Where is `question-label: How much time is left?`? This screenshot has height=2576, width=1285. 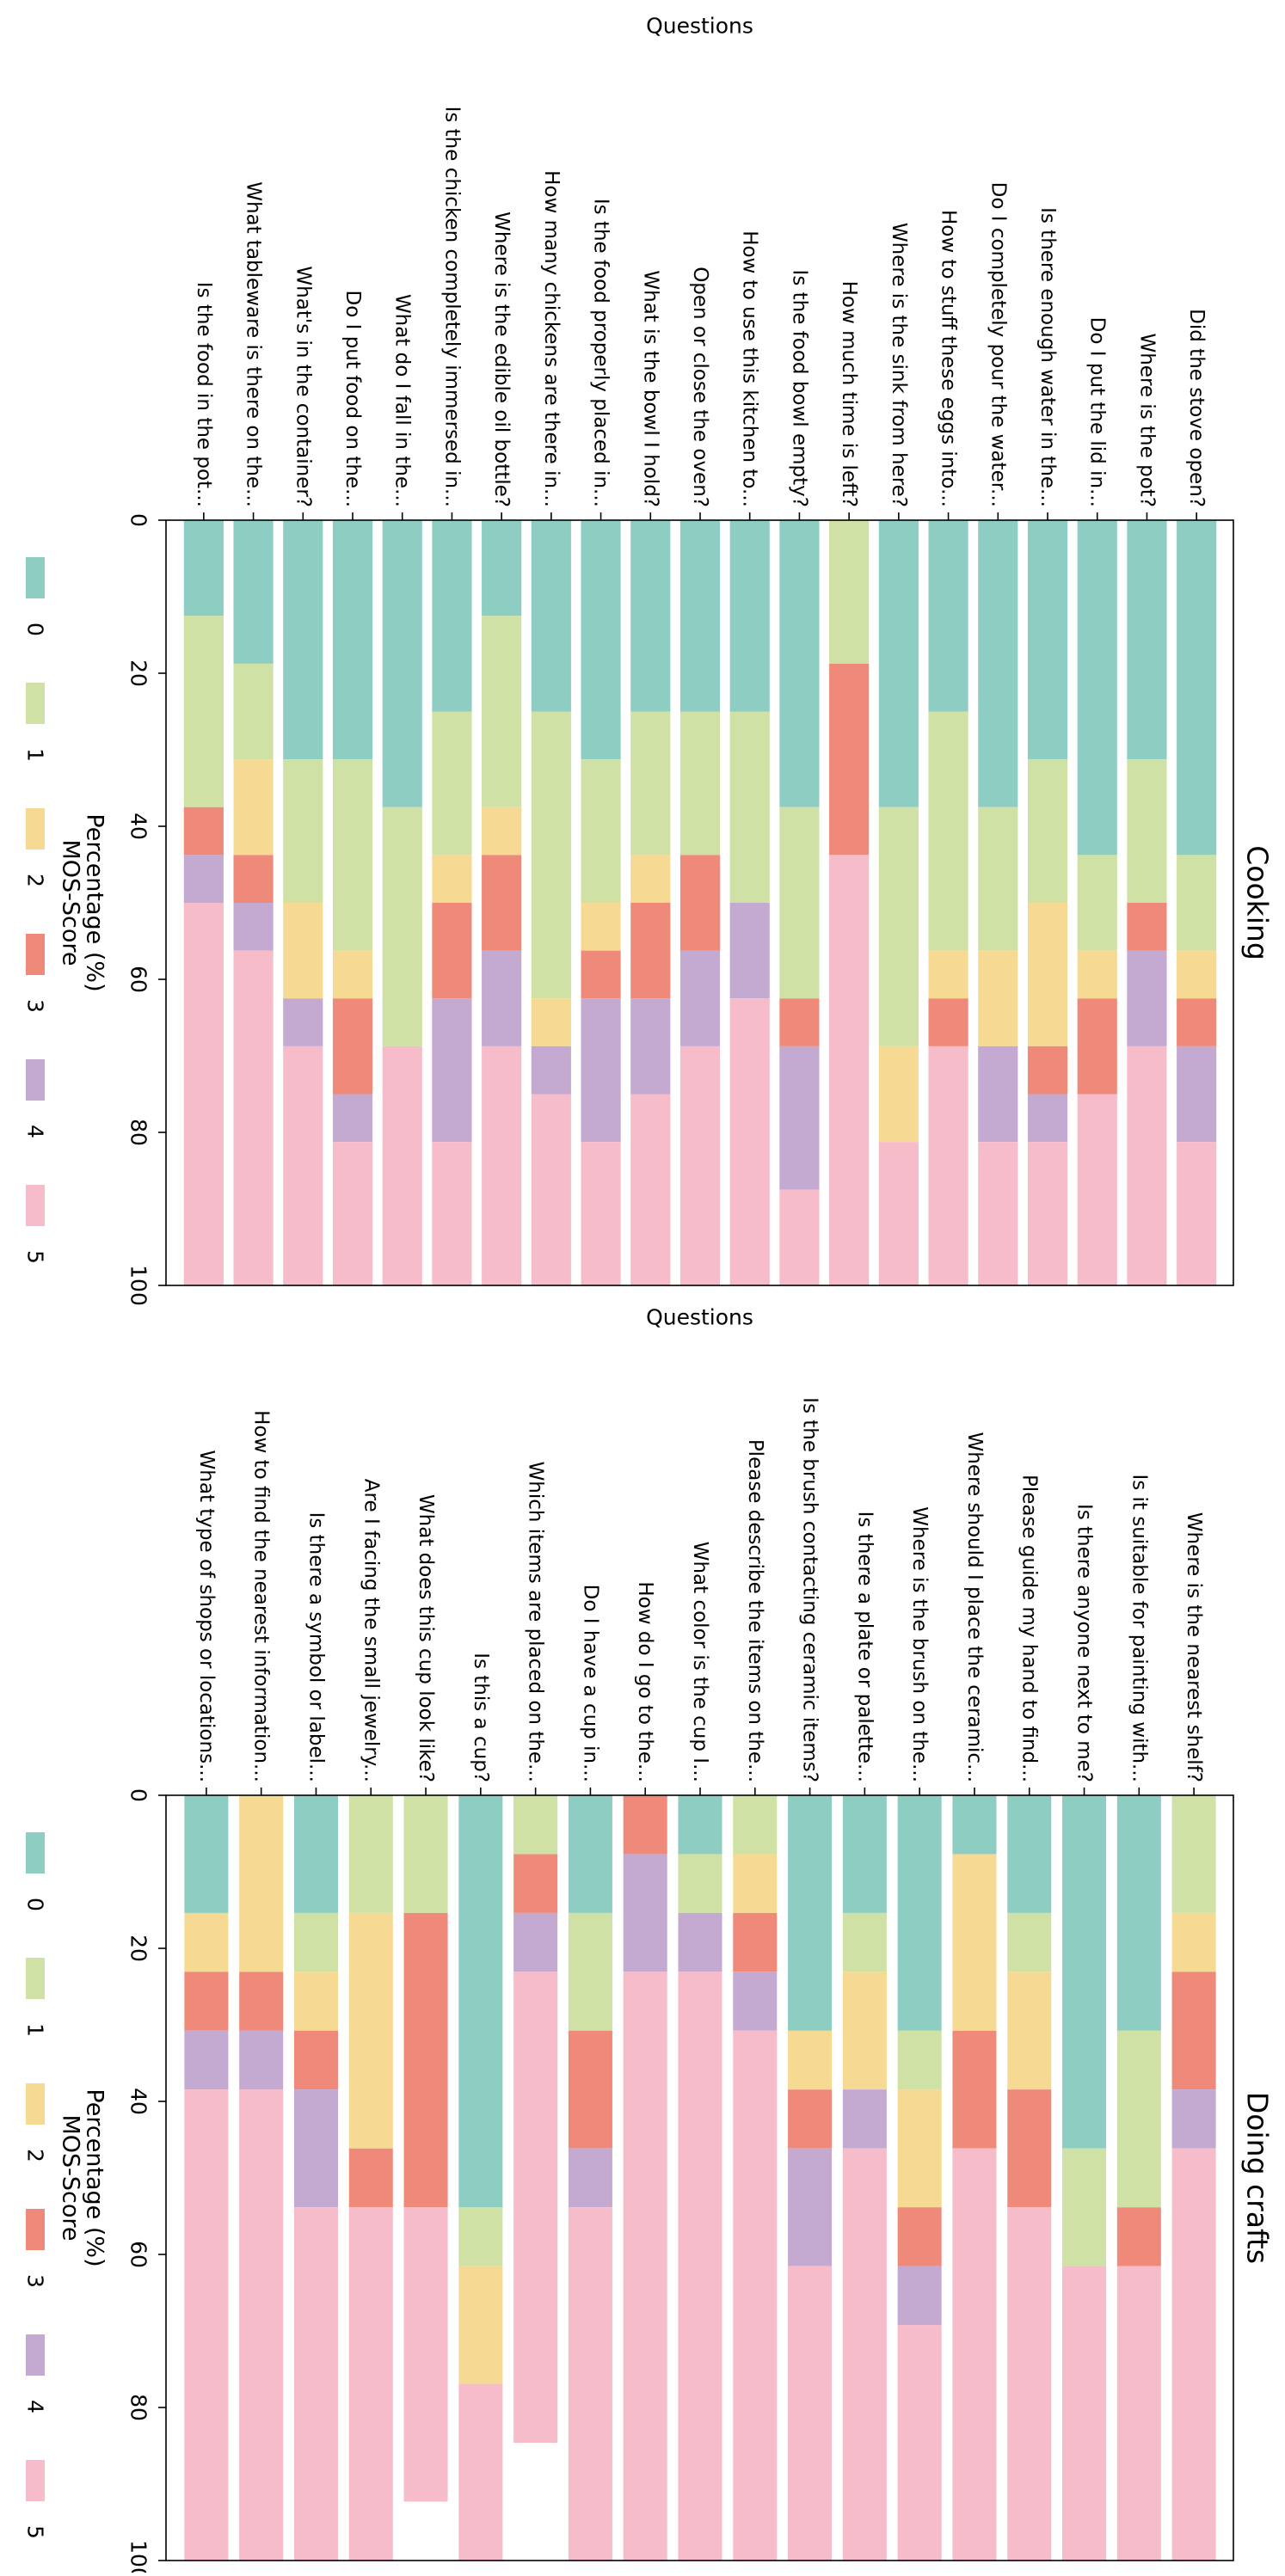 question-label: How much time is left? is located at coordinates (849, 394).